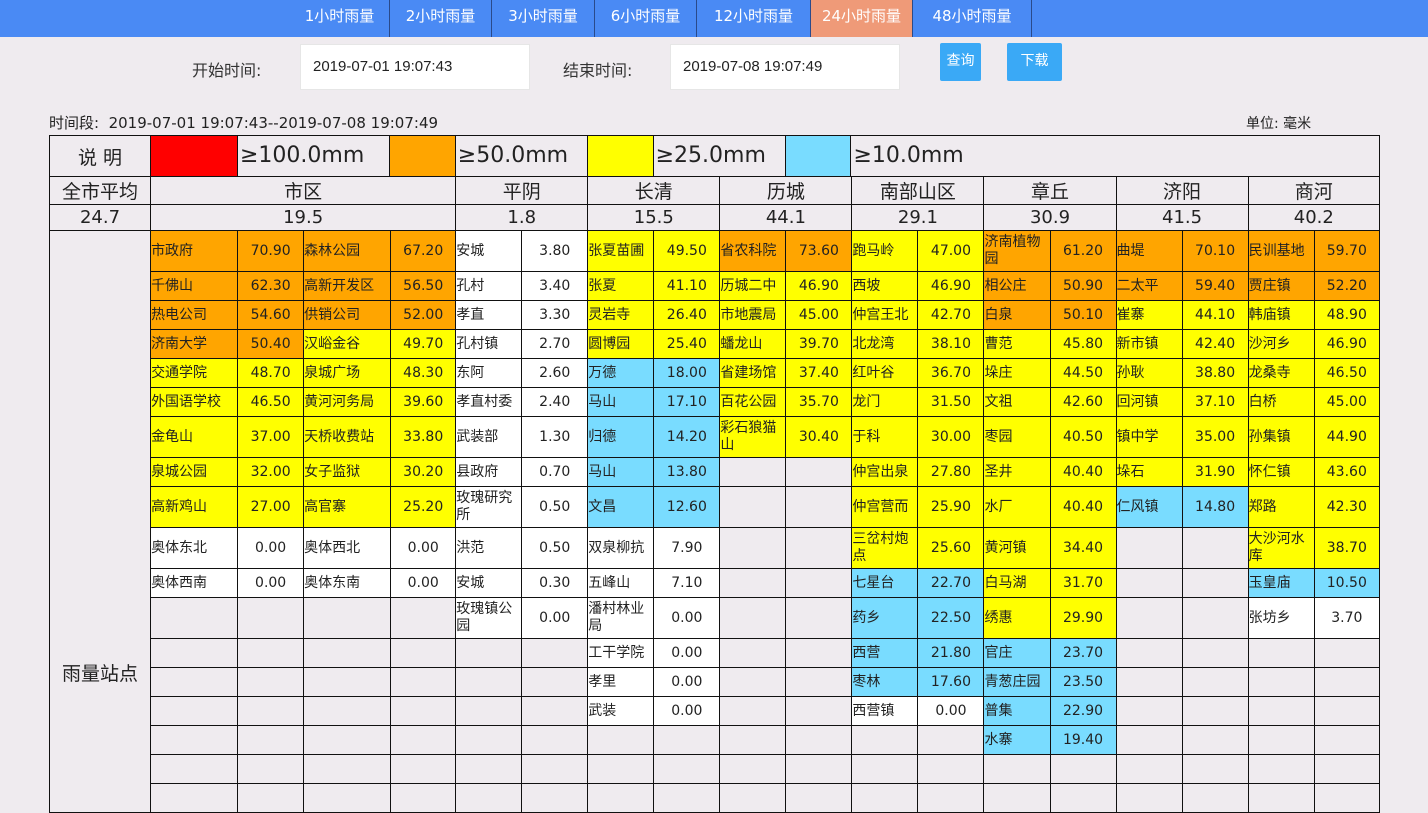 The width and height of the screenshot is (1428, 813). What do you see at coordinates (347, 548) in the screenshot?
I see `station-name: 奥体西北` at bounding box center [347, 548].